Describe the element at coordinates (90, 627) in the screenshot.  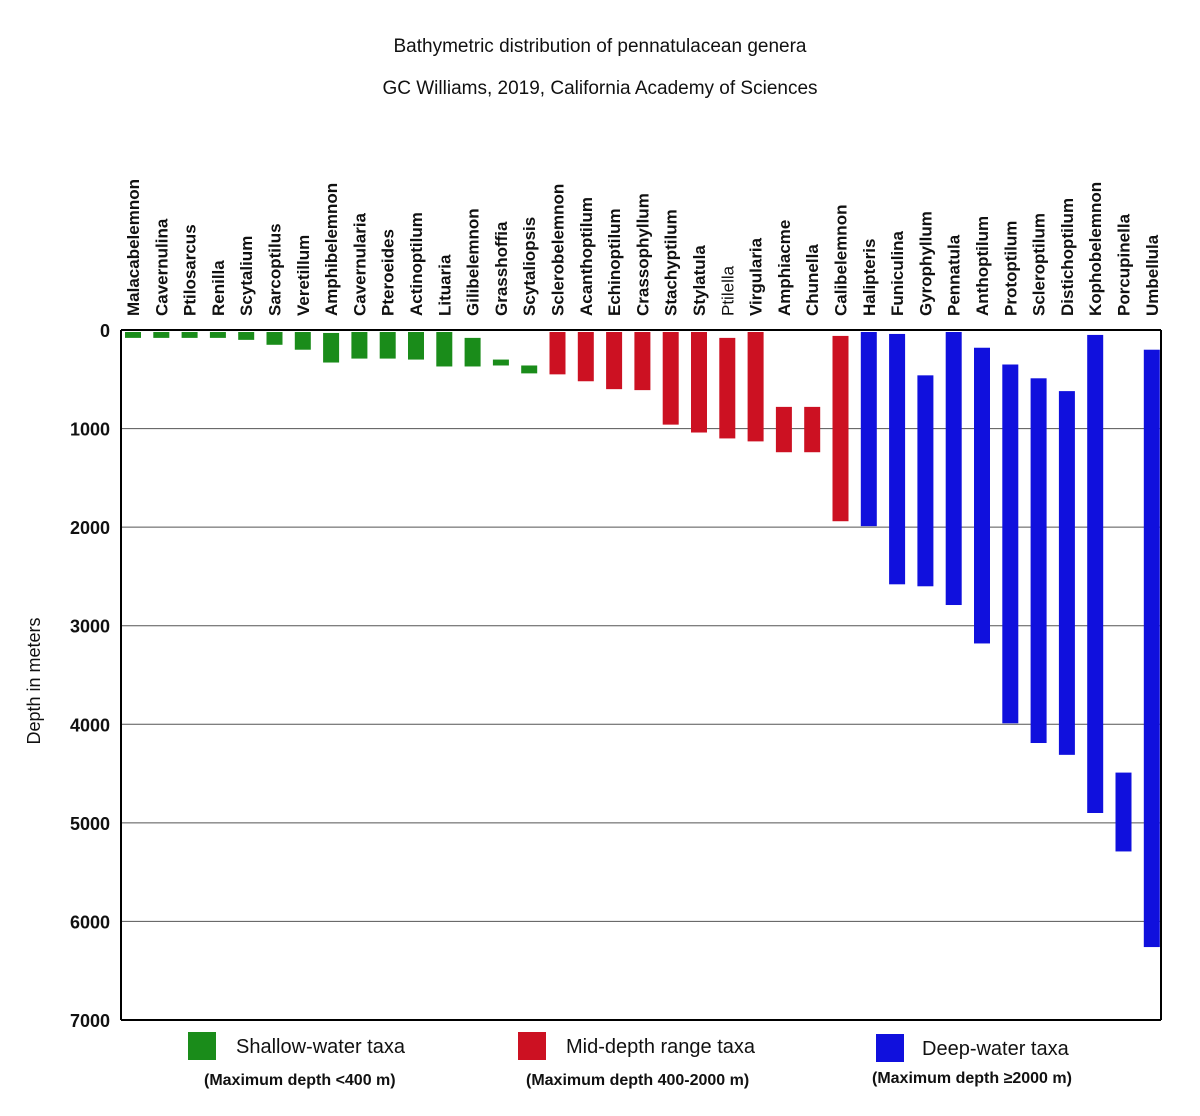
I see `y-tick-label-3000: 3000` at that location.